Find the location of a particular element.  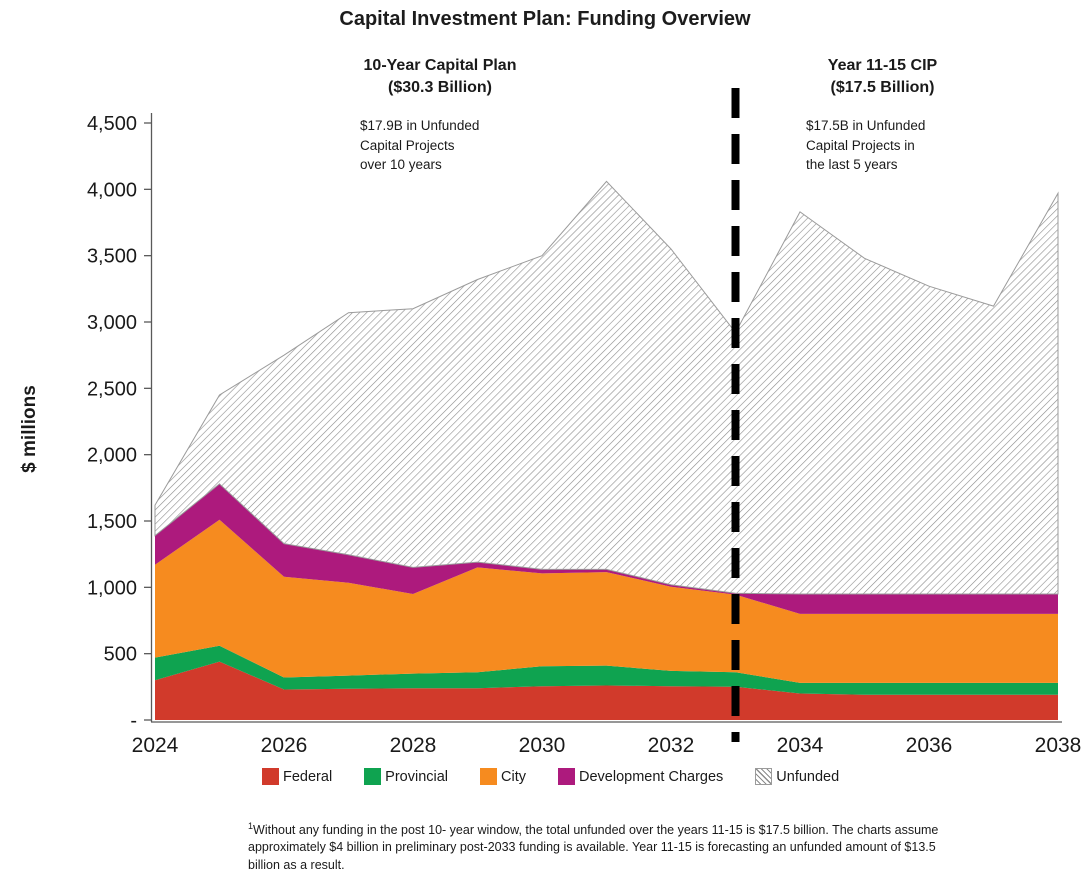

legend-item-city: City is located at coordinates (503, 776).